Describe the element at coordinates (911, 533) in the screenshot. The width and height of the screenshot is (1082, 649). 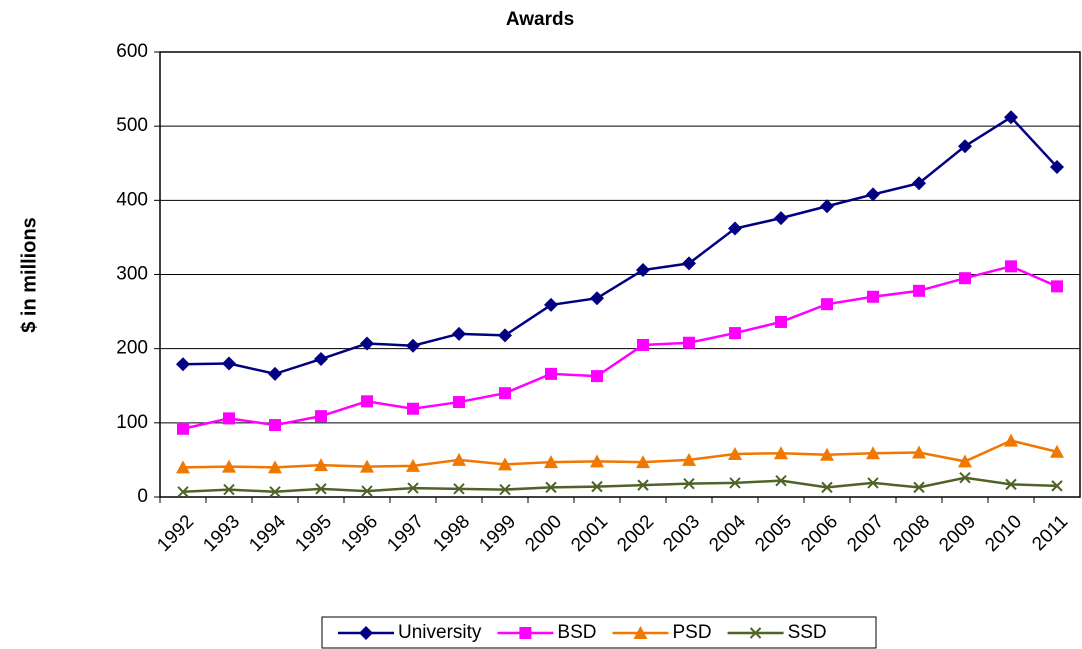
I see `x-tick-label: 2008` at that location.